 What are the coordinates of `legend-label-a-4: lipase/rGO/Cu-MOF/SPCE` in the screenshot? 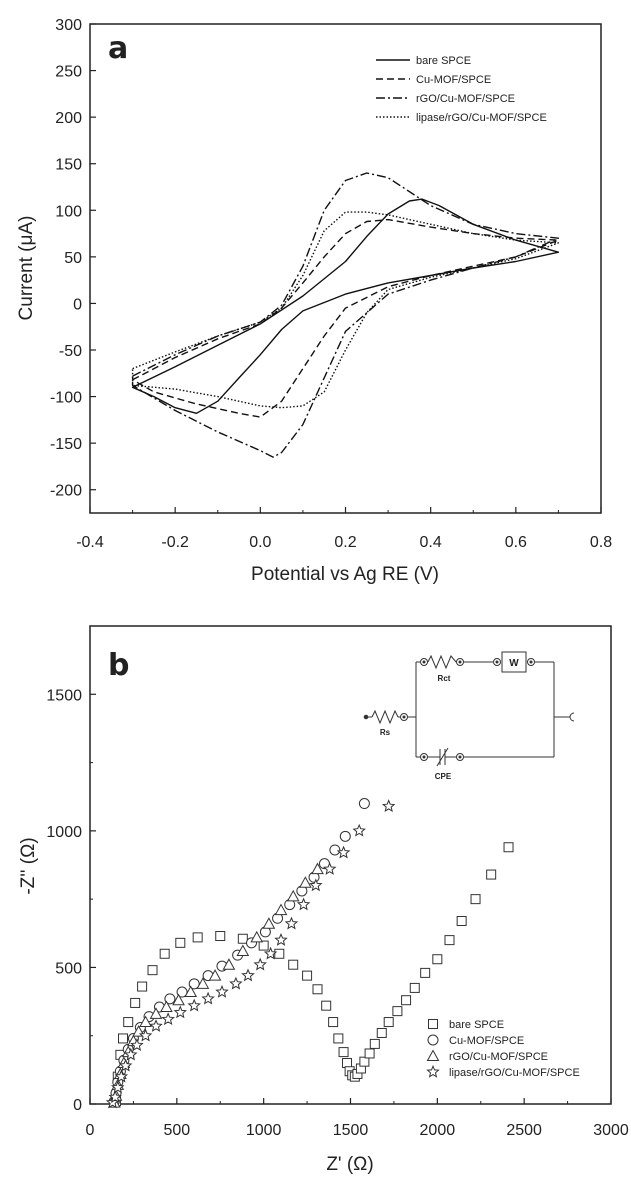 It's located at (481, 118).